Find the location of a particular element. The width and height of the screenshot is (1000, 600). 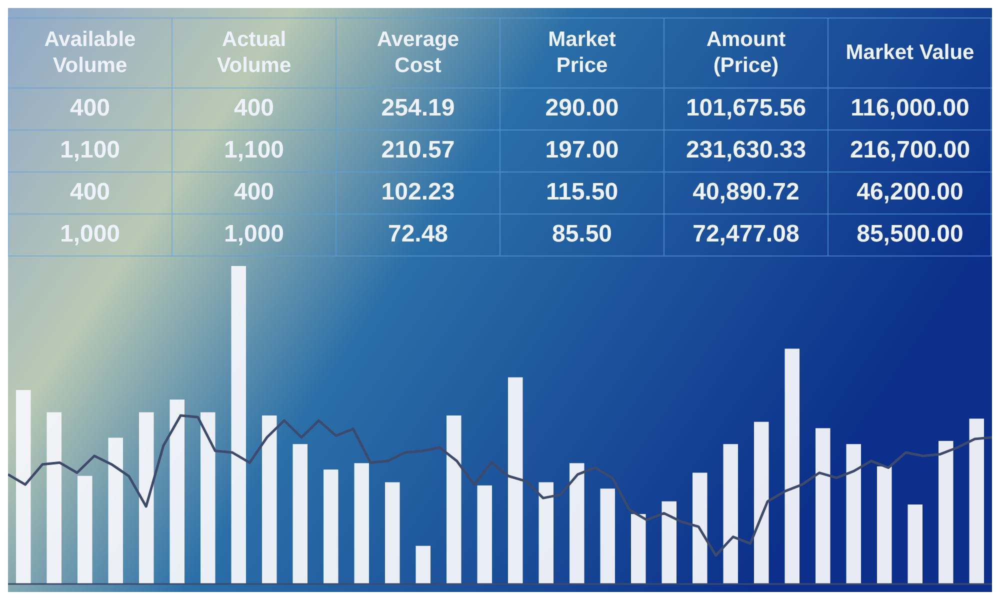

text: Actual Volume is located at coordinates (254, 52).